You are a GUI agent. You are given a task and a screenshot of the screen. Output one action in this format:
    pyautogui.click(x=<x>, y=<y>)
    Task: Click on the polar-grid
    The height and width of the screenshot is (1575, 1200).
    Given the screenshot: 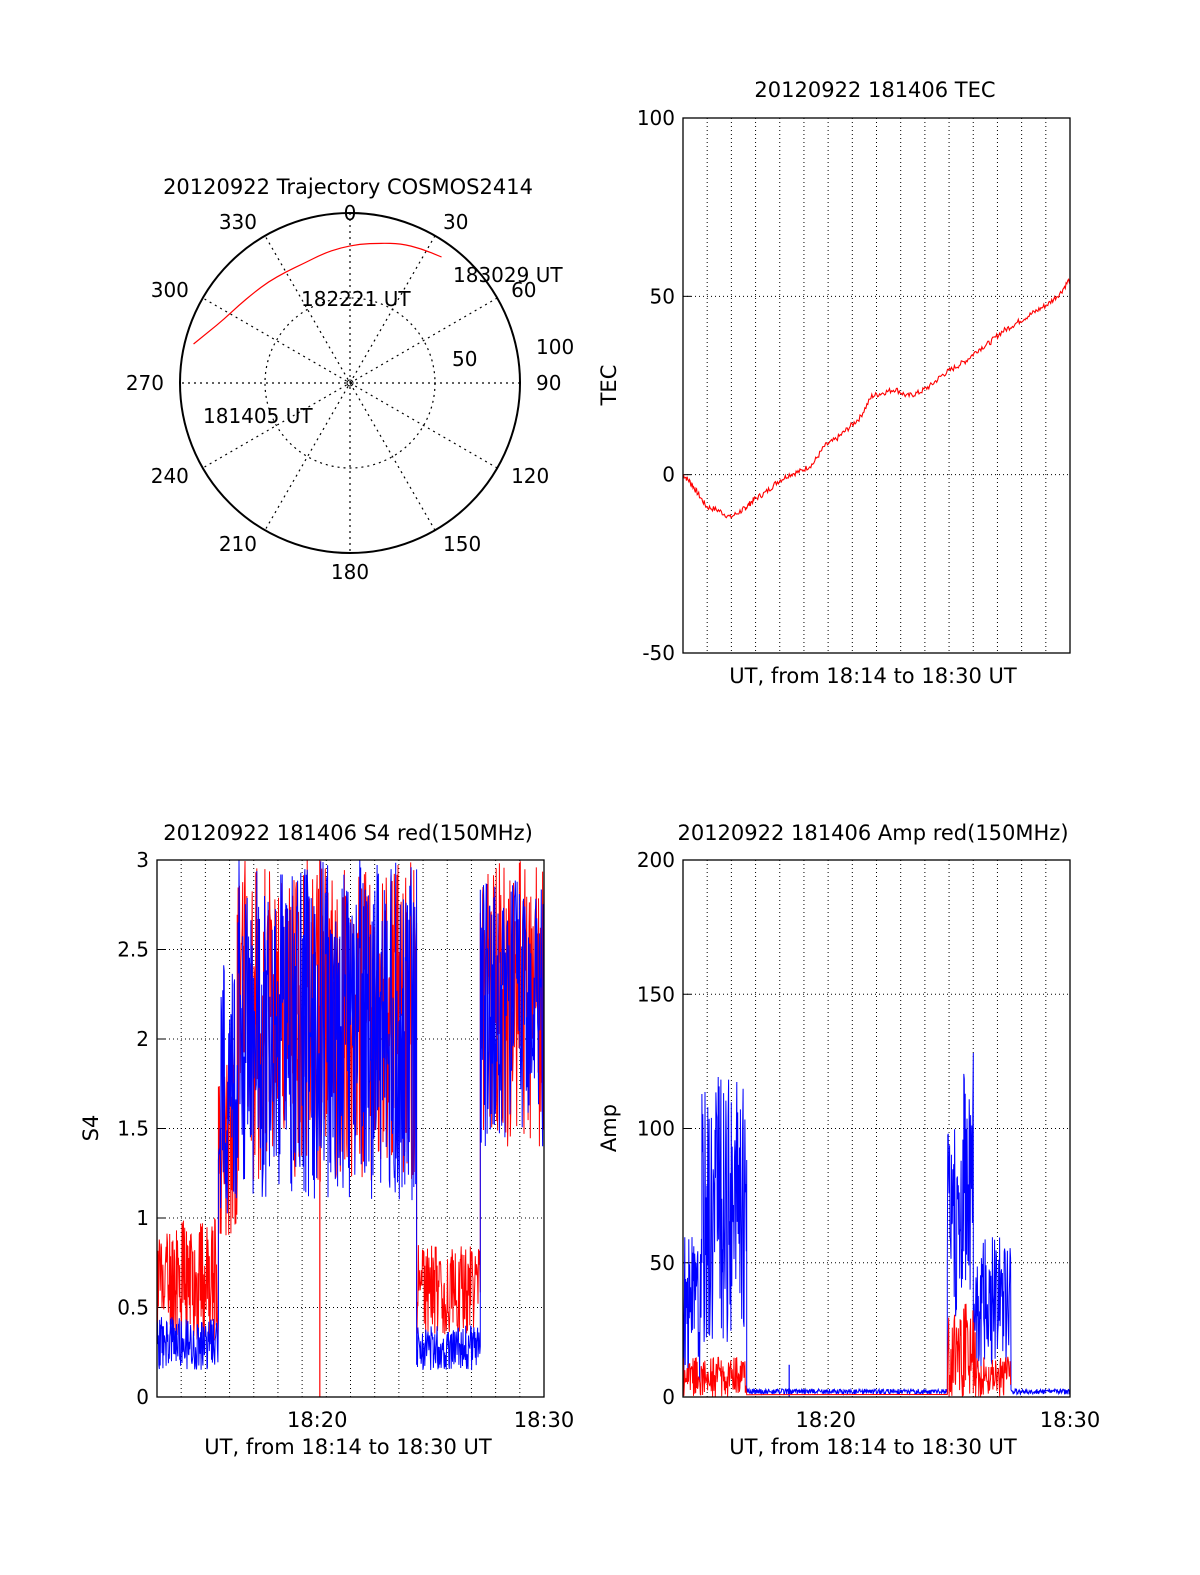 What is the action you would take?
    pyautogui.click(x=350, y=383)
    